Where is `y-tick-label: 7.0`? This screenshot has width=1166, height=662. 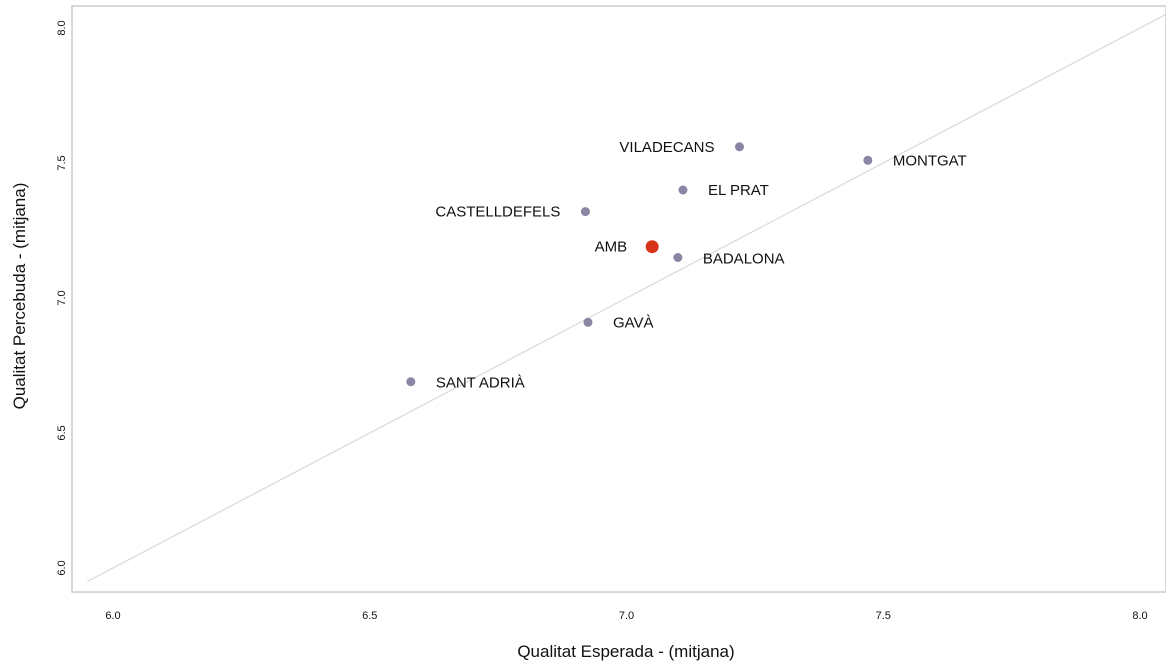 y-tick-label: 7.0 is located at coordinates (62, 297).